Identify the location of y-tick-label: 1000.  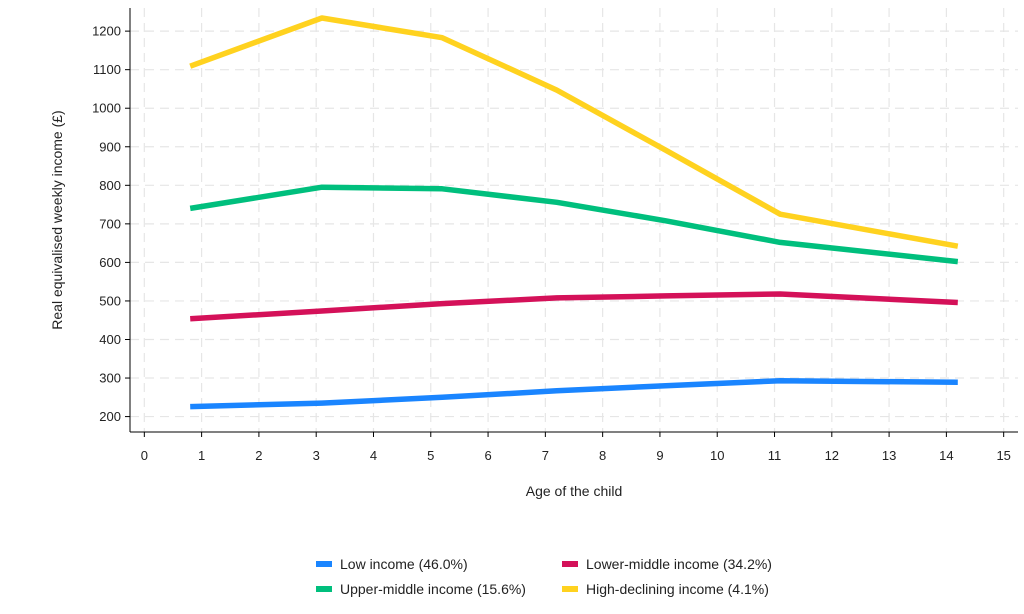
(106, 108).